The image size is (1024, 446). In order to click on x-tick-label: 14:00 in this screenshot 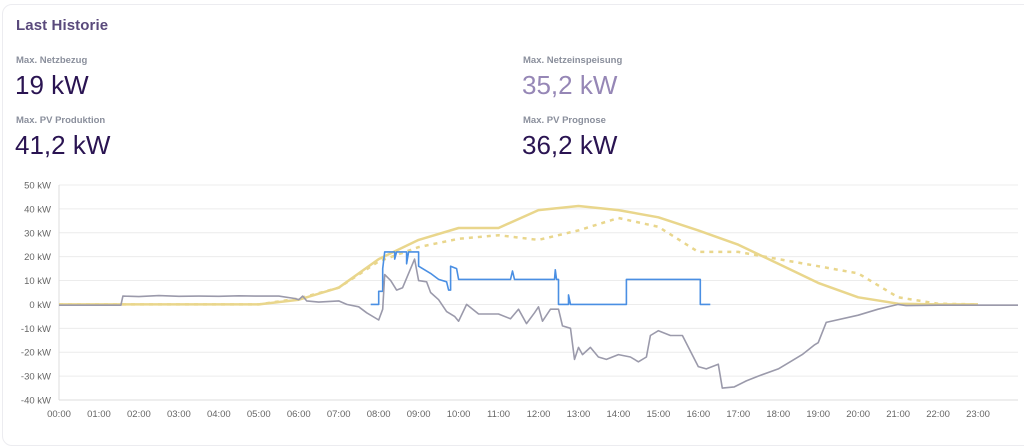, I will do `click(619, 414)`.